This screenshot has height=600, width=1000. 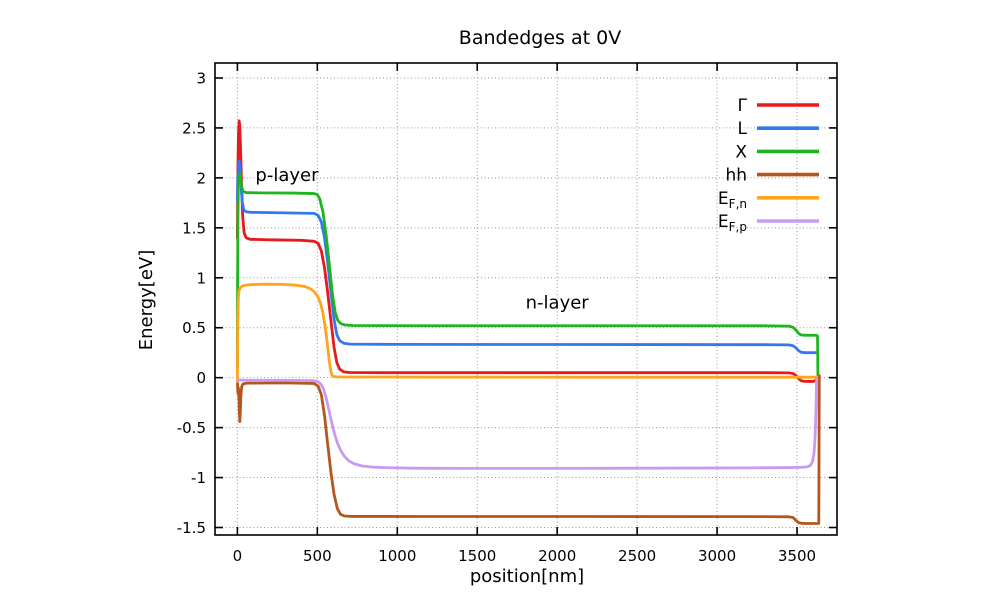 What do you see at coordinates (741, 152) in the screenshot?
I see `legend-label-X: X` at bounding box center [741, 152].